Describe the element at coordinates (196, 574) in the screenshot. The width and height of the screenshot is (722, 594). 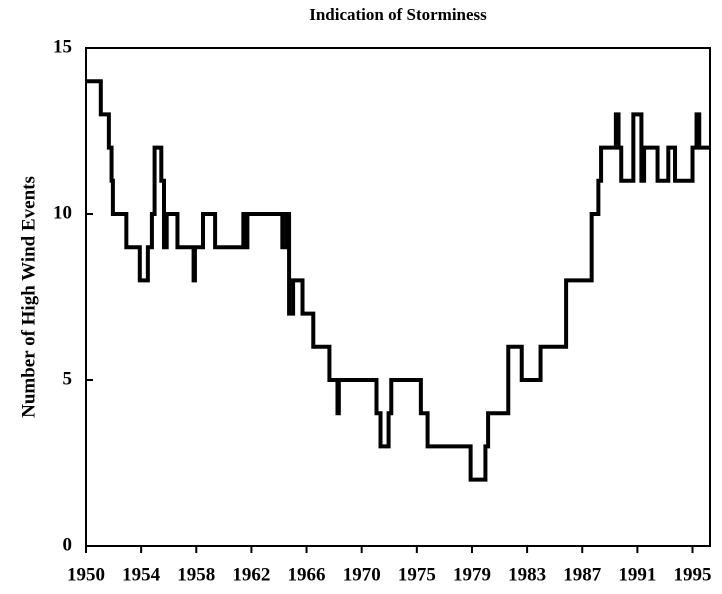
I see `x-tick-label: 1958` at that location.